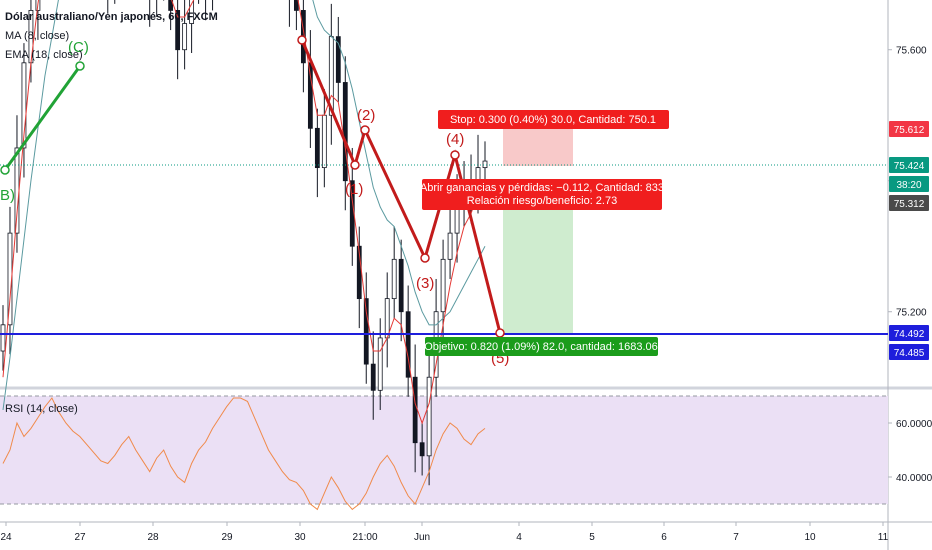 This screenshot has width=932, height=550. I want to click on stop-label-box, so click(553, 119).